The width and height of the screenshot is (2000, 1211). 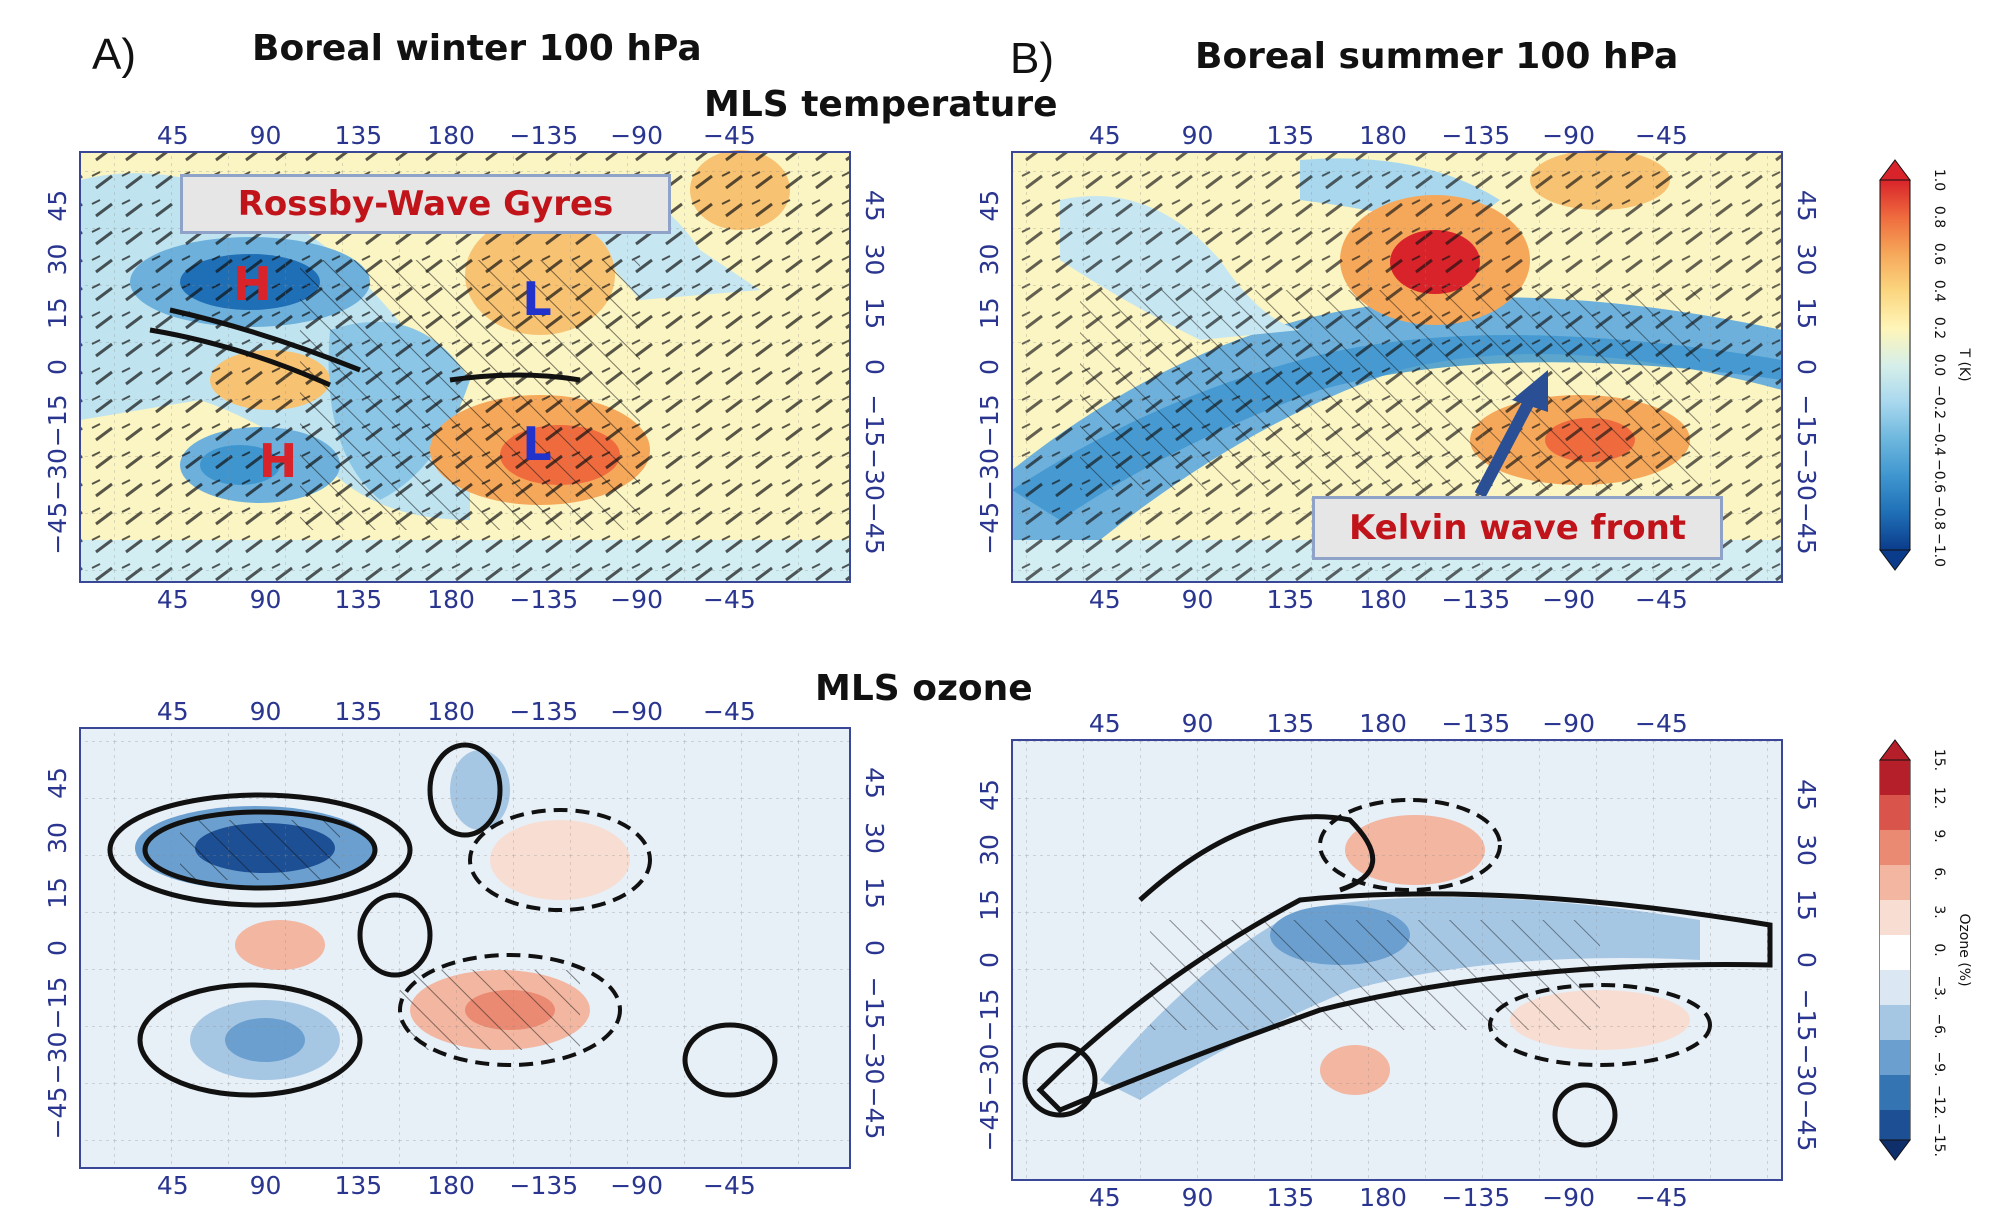 What do you see at coordinates (1939, 760) in the screenshot?
I see `ozone-colorbar-tick: 15.` at bounding box center [1939, 760].